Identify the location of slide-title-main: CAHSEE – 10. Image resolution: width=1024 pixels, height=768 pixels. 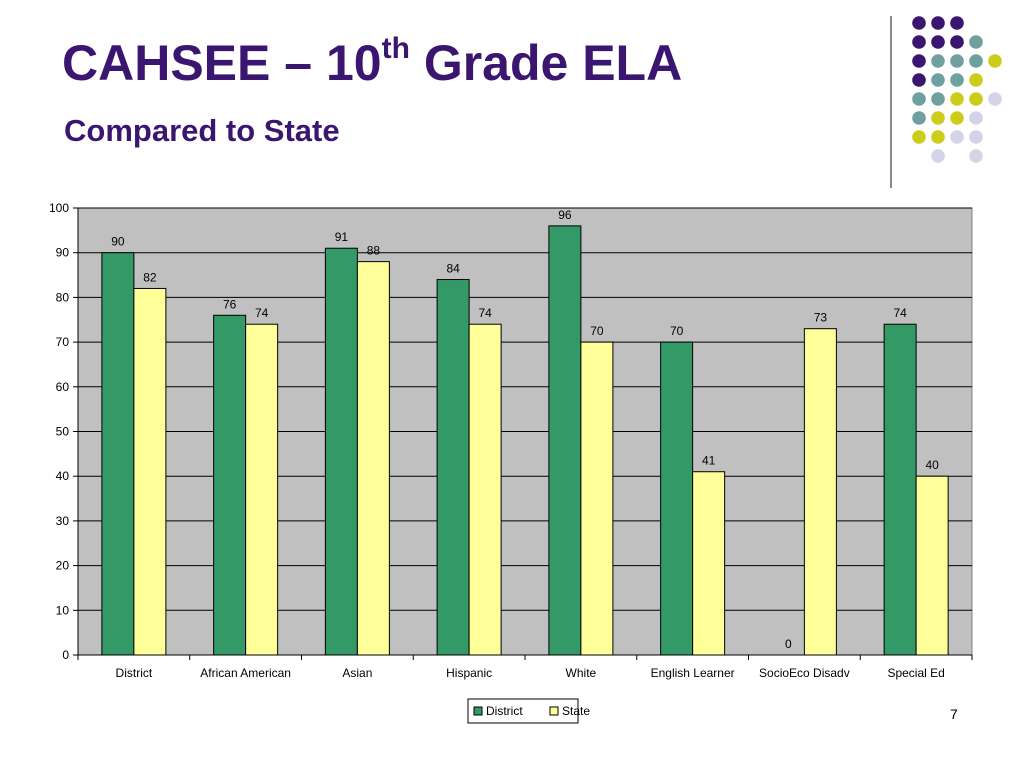
(222, 63).